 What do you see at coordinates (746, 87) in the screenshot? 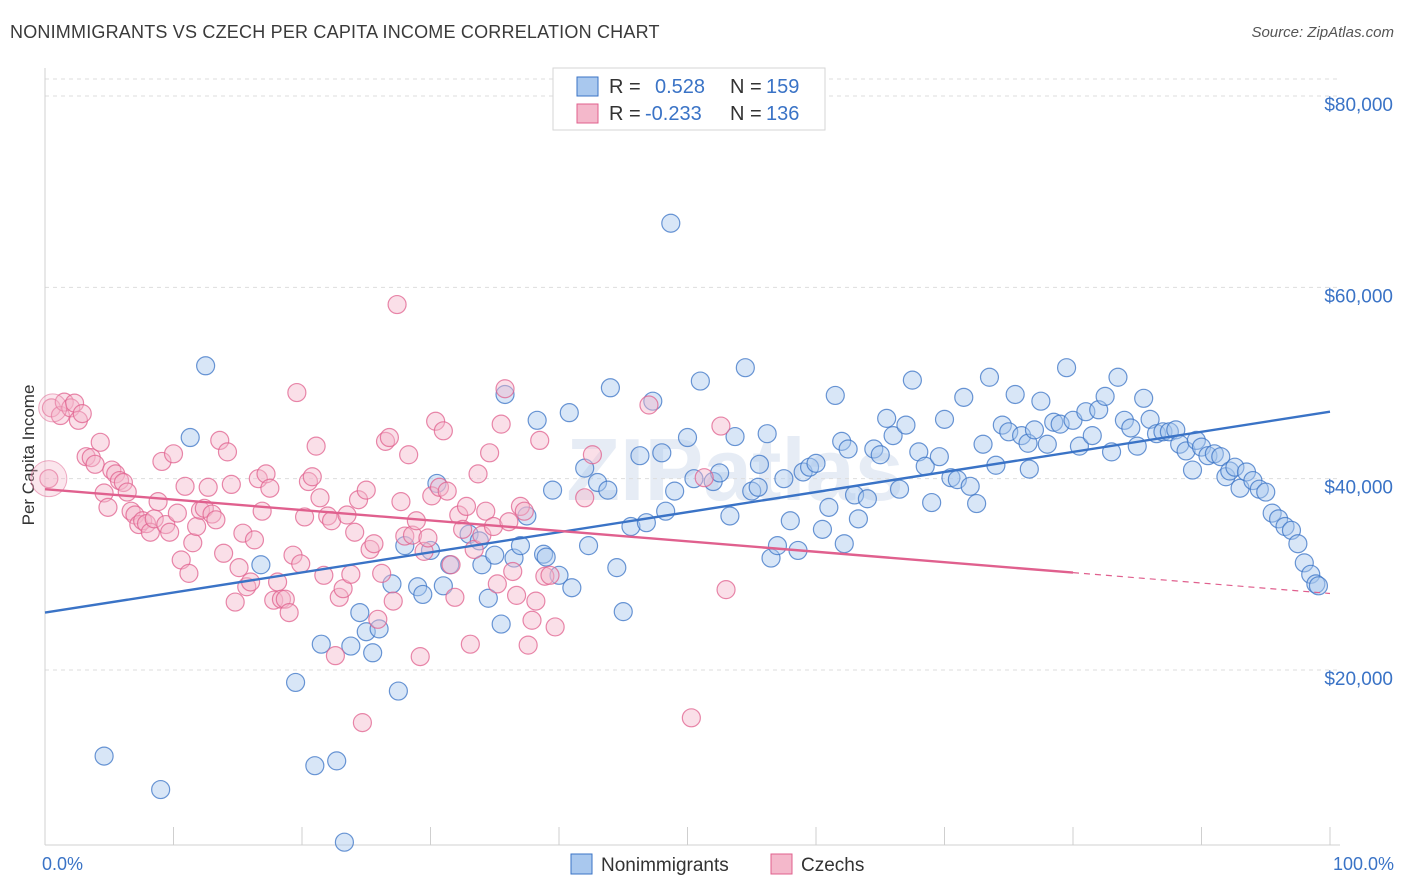
I see `legend-n-label-blue: N =` at bounding box center [746, 87].